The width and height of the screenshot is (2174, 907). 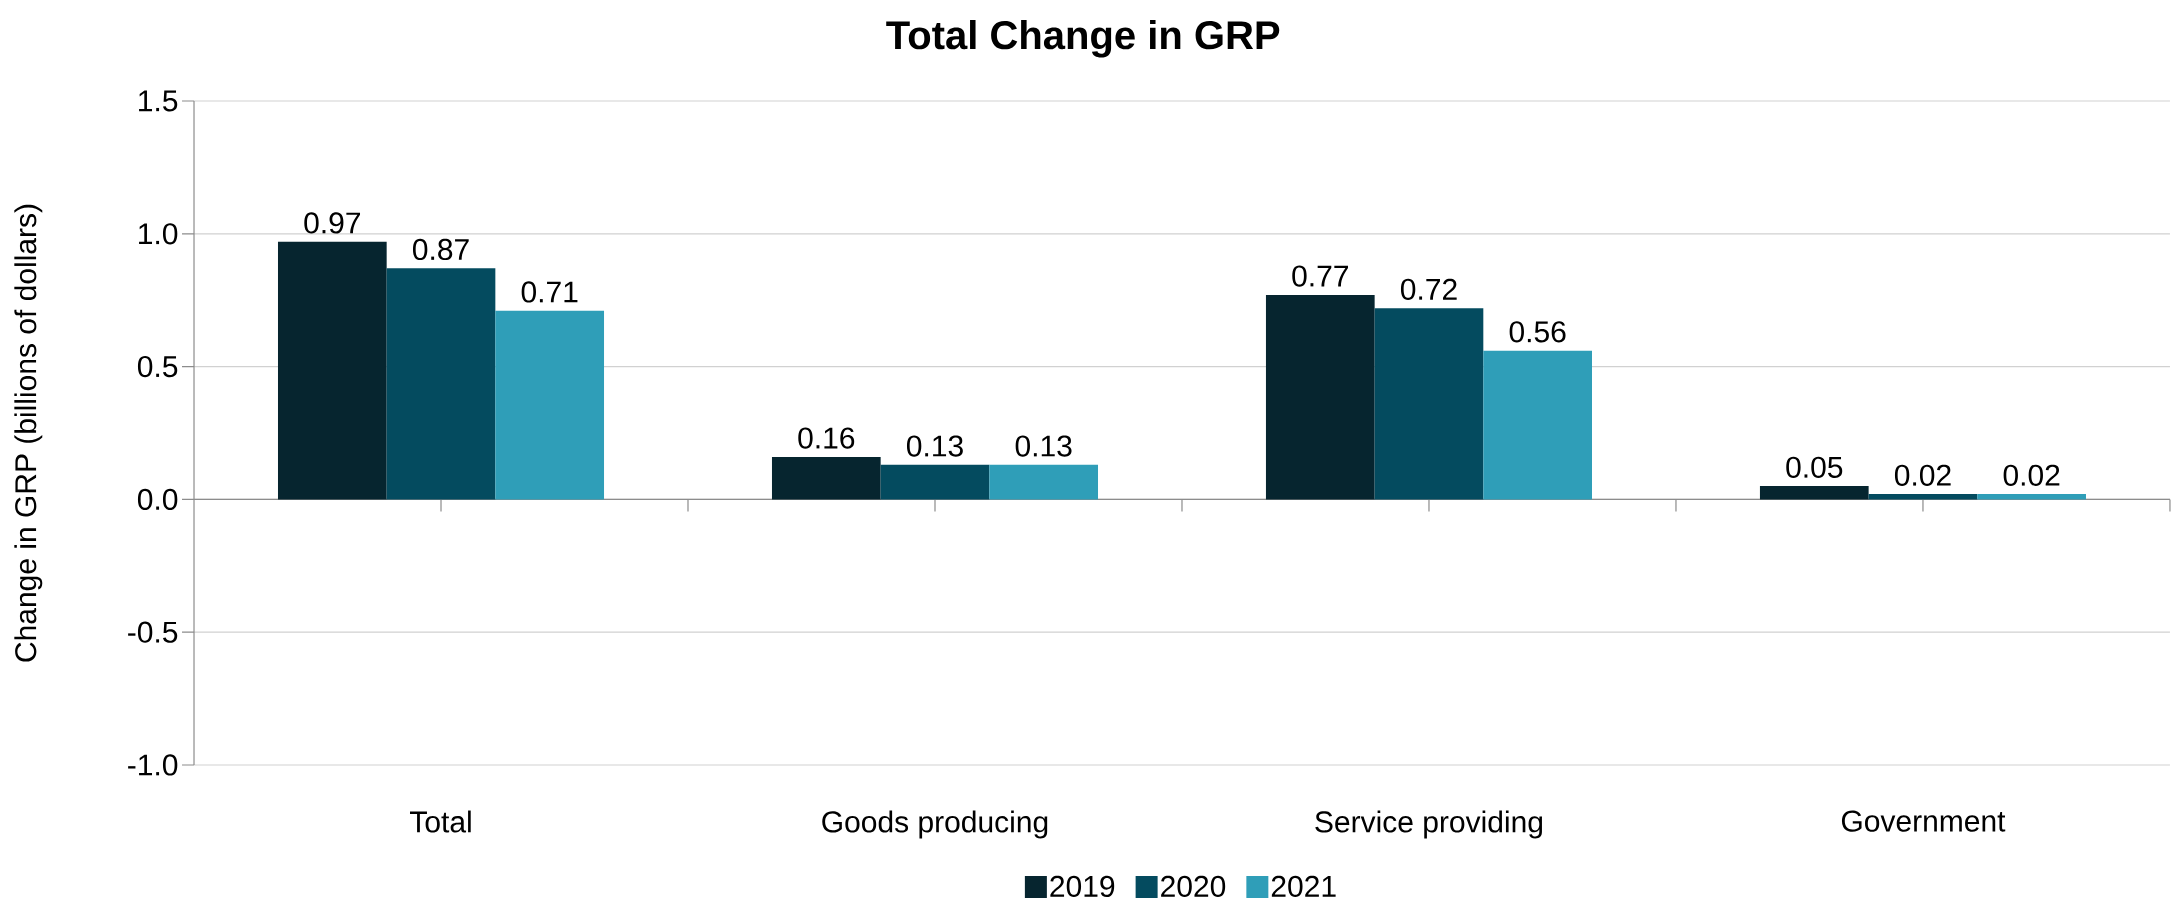 What do you see at coordinates (28, 433) in the screenshot?
I see `y-axis-title: Change in GRP (billions of dollars)` at bounding box center [28, 433].